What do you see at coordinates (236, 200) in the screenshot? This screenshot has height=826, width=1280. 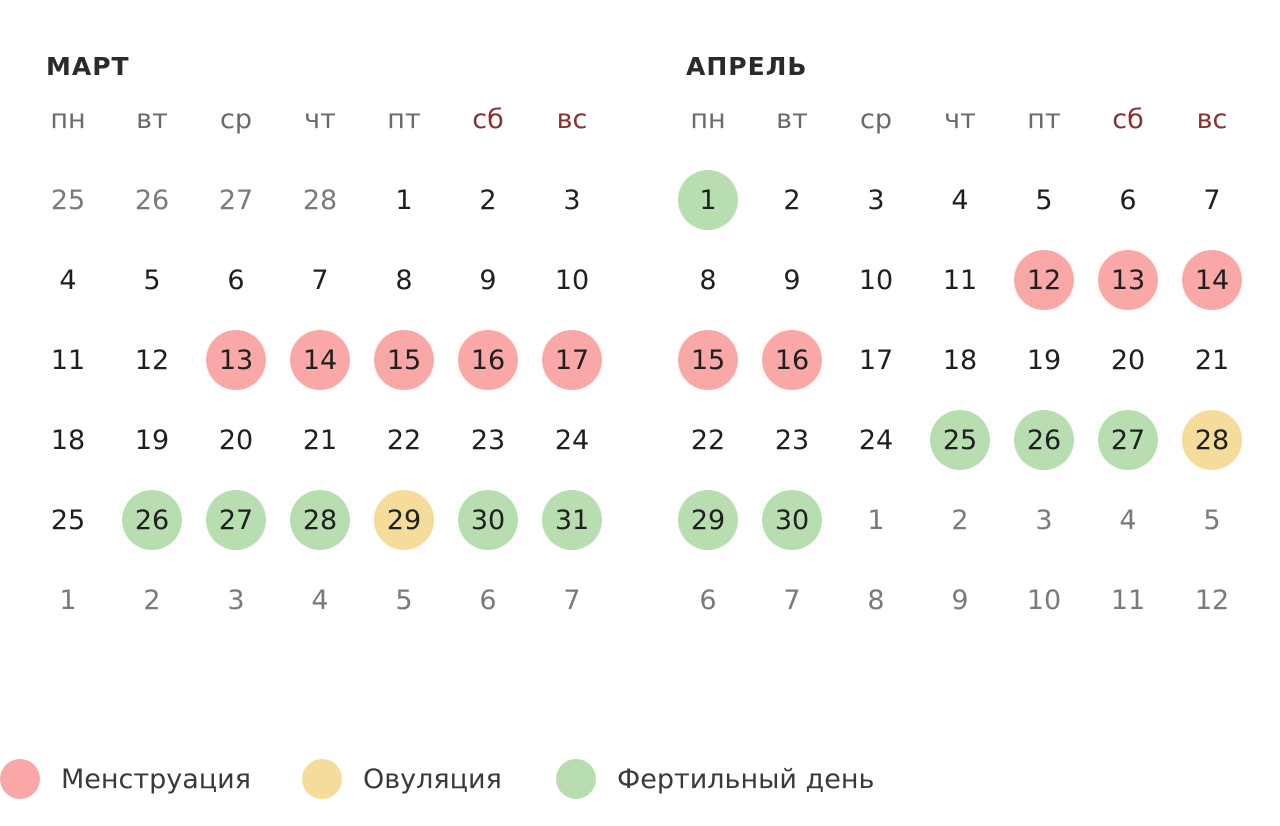 I see `day-cell-other-month: 27` at bounding box center [236, 200].